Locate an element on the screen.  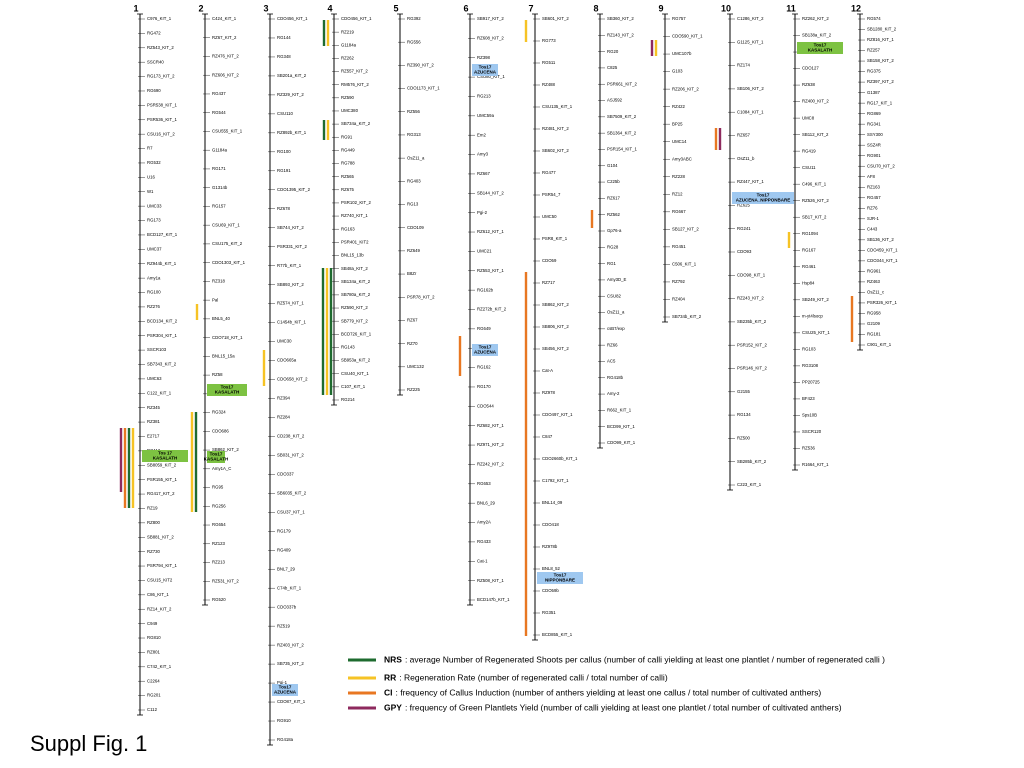
marker-label: BCD855_KIT_1 is located at coordinates (557, 634).